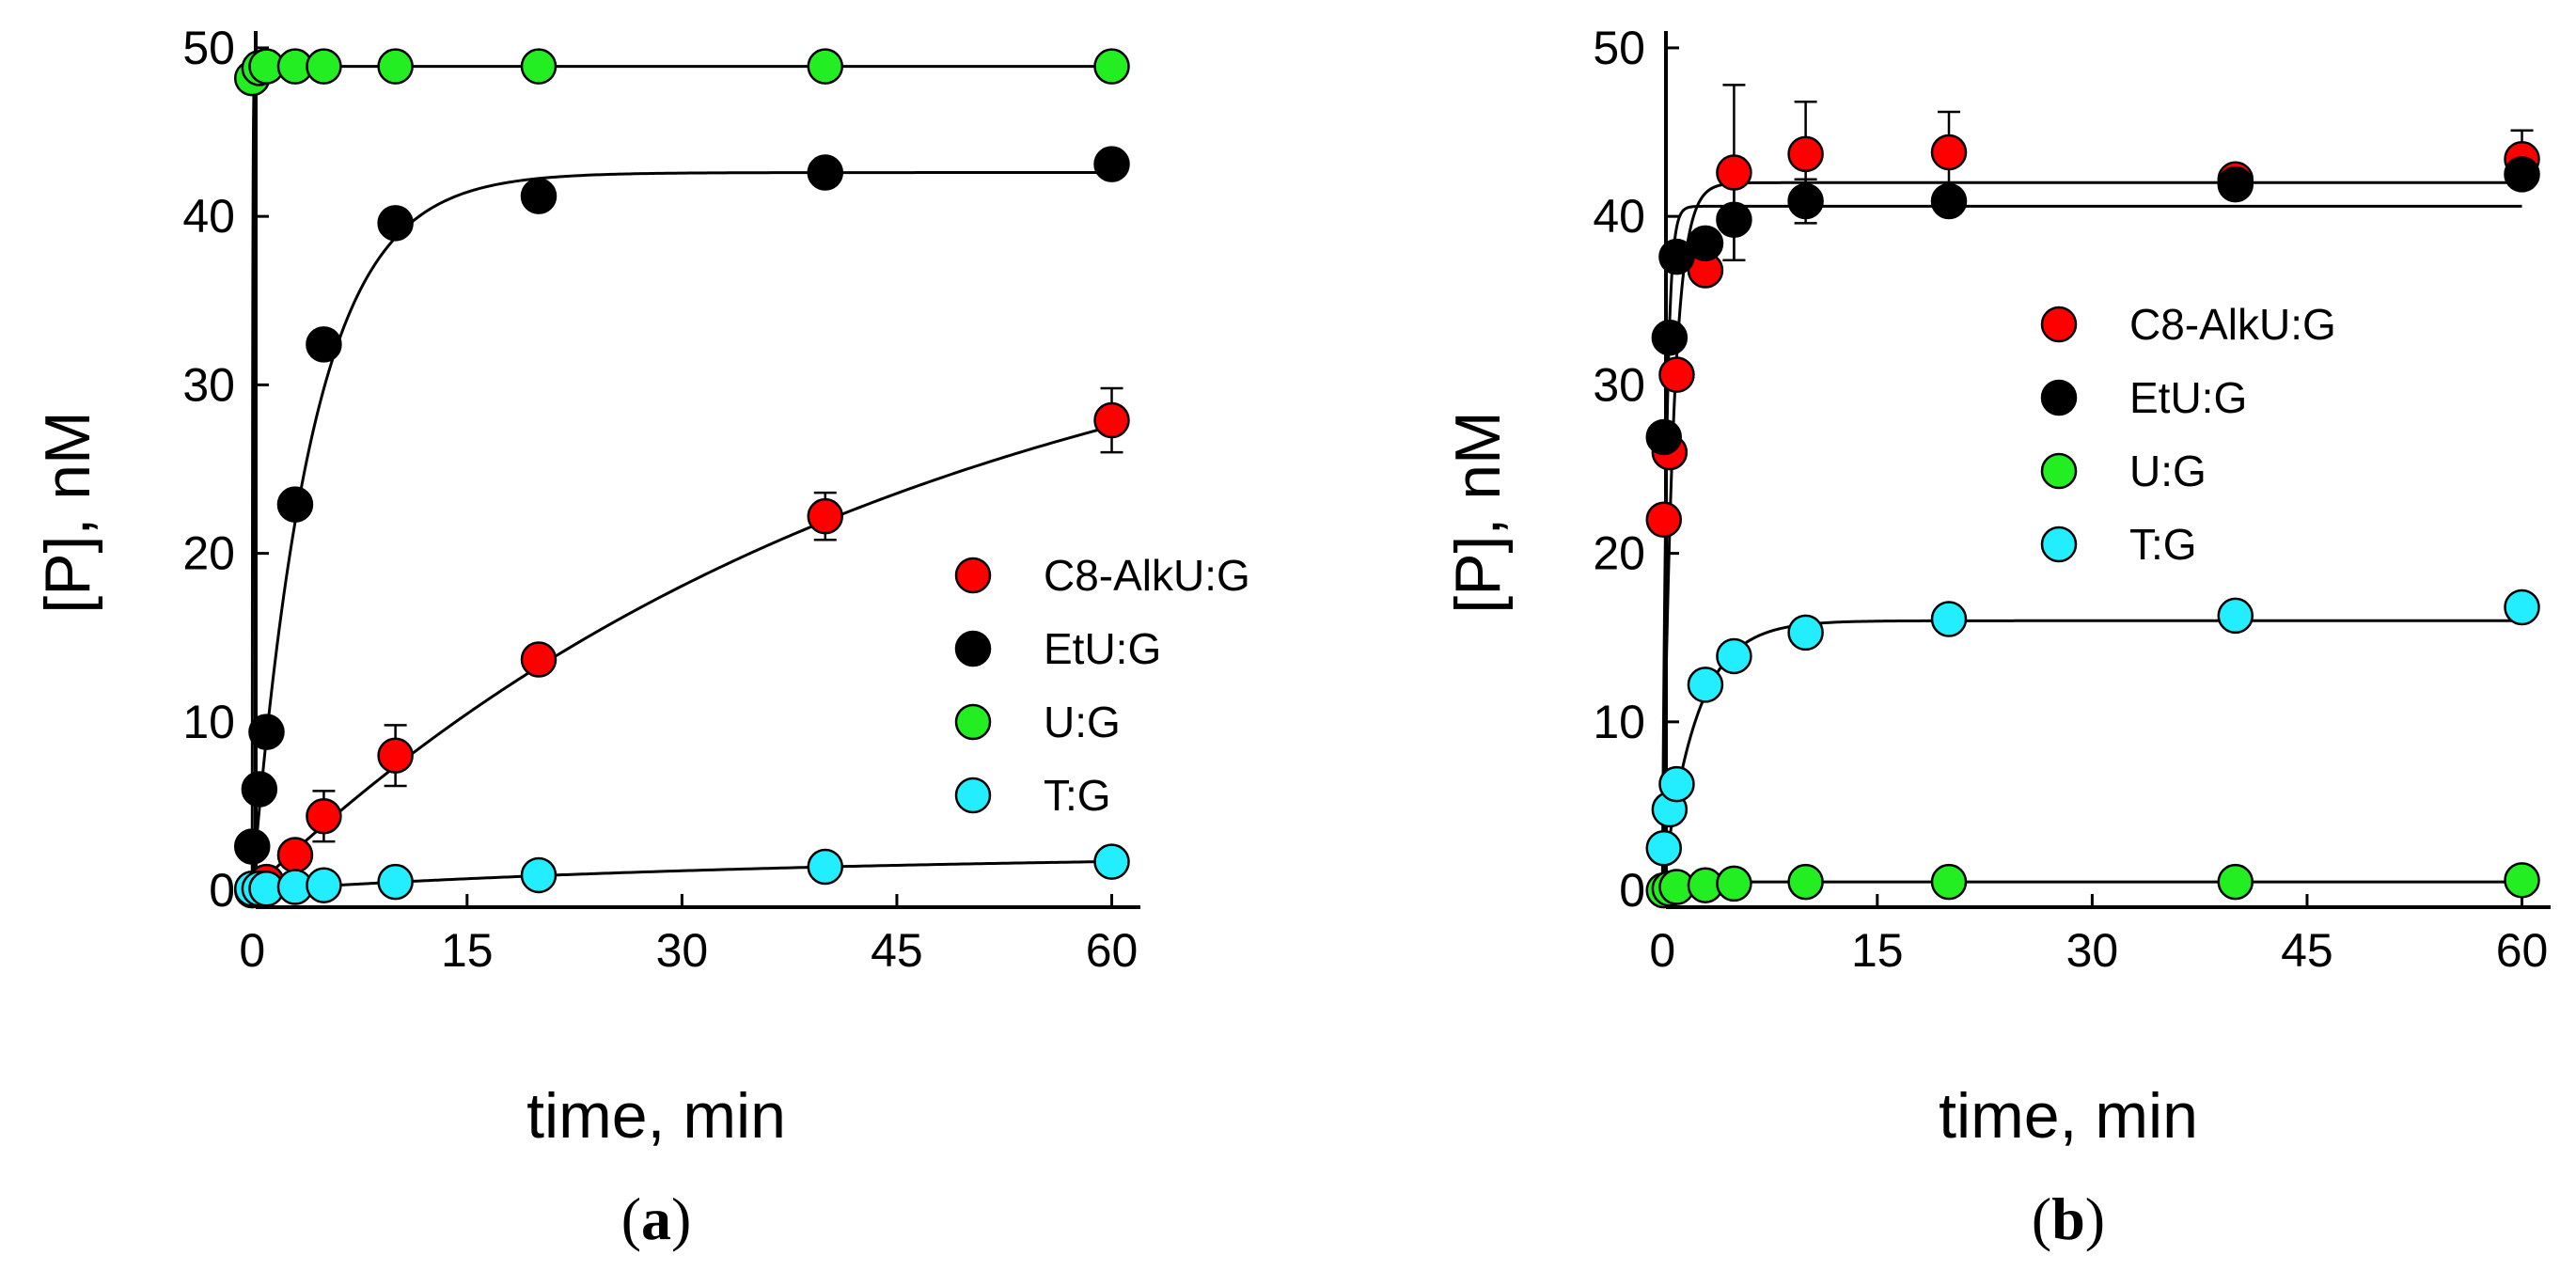 Image resolution: width=2576 pixels, height=1271 pixels. I want to click on x-tick-label-b-60: 60, so click(2523, 950).